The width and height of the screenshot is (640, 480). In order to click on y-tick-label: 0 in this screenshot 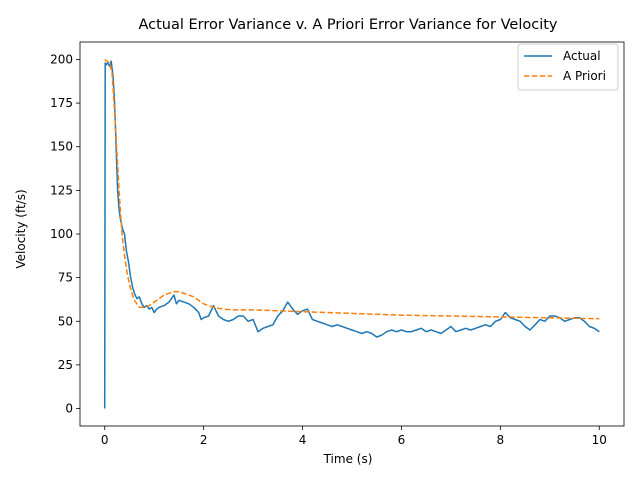, I will do `click(69, 409)`.